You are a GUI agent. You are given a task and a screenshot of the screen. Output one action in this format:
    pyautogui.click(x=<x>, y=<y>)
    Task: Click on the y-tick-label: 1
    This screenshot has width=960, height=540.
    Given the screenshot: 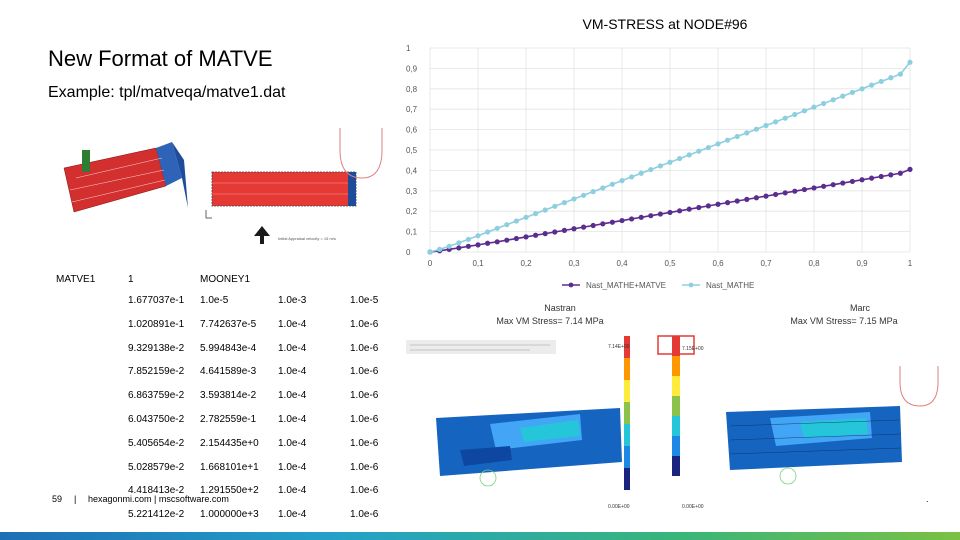 What is the action you would take?
    pyautogui.click(x=408, y=48)
    